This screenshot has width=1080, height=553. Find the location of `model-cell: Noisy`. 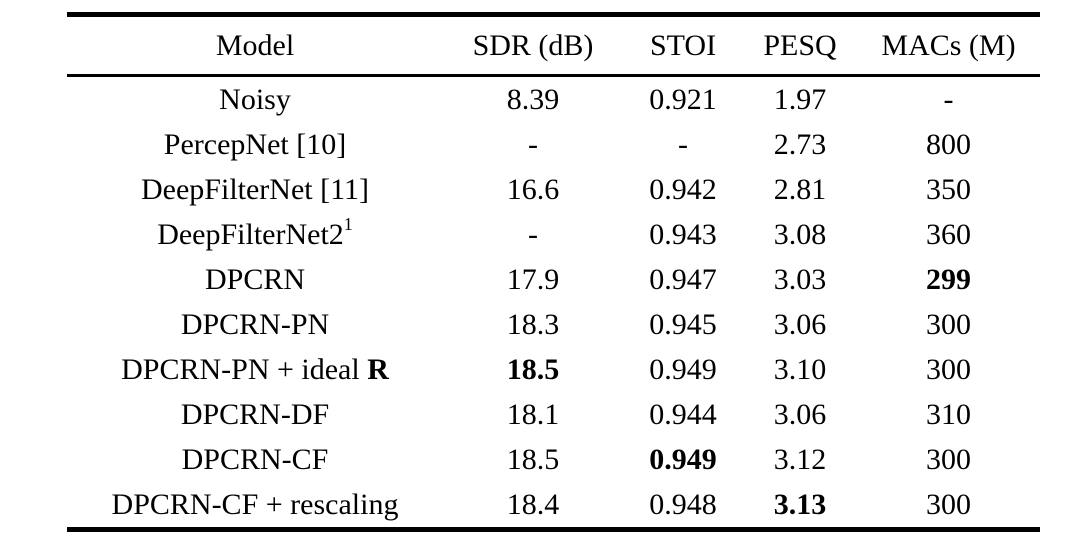

model-cell: Noisy is located at coordinates (255, 99).